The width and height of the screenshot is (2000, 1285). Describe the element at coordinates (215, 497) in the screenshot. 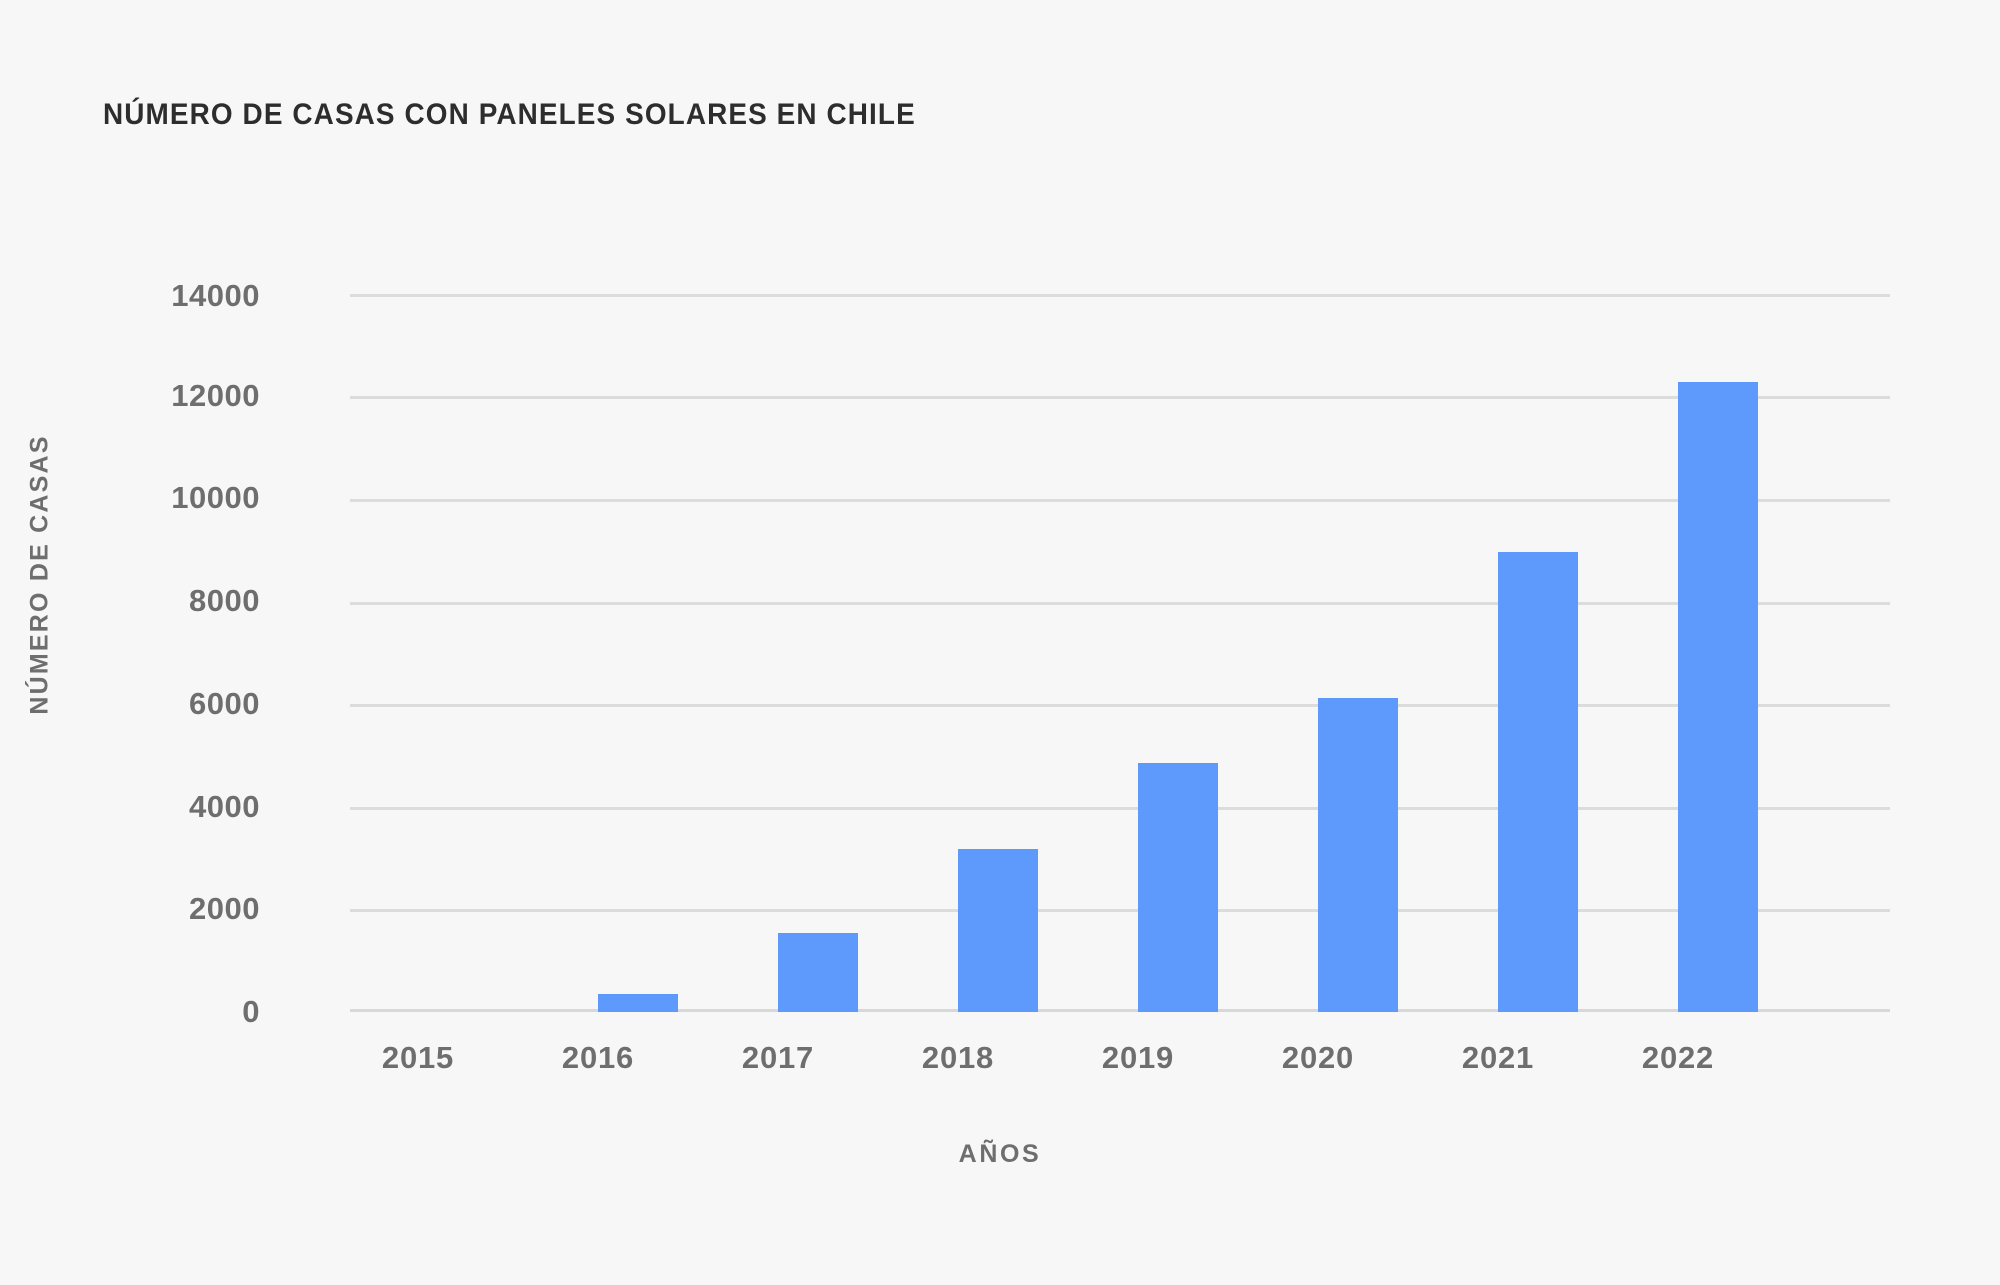

I see `y-tick-label-10000: 10000` at that location.